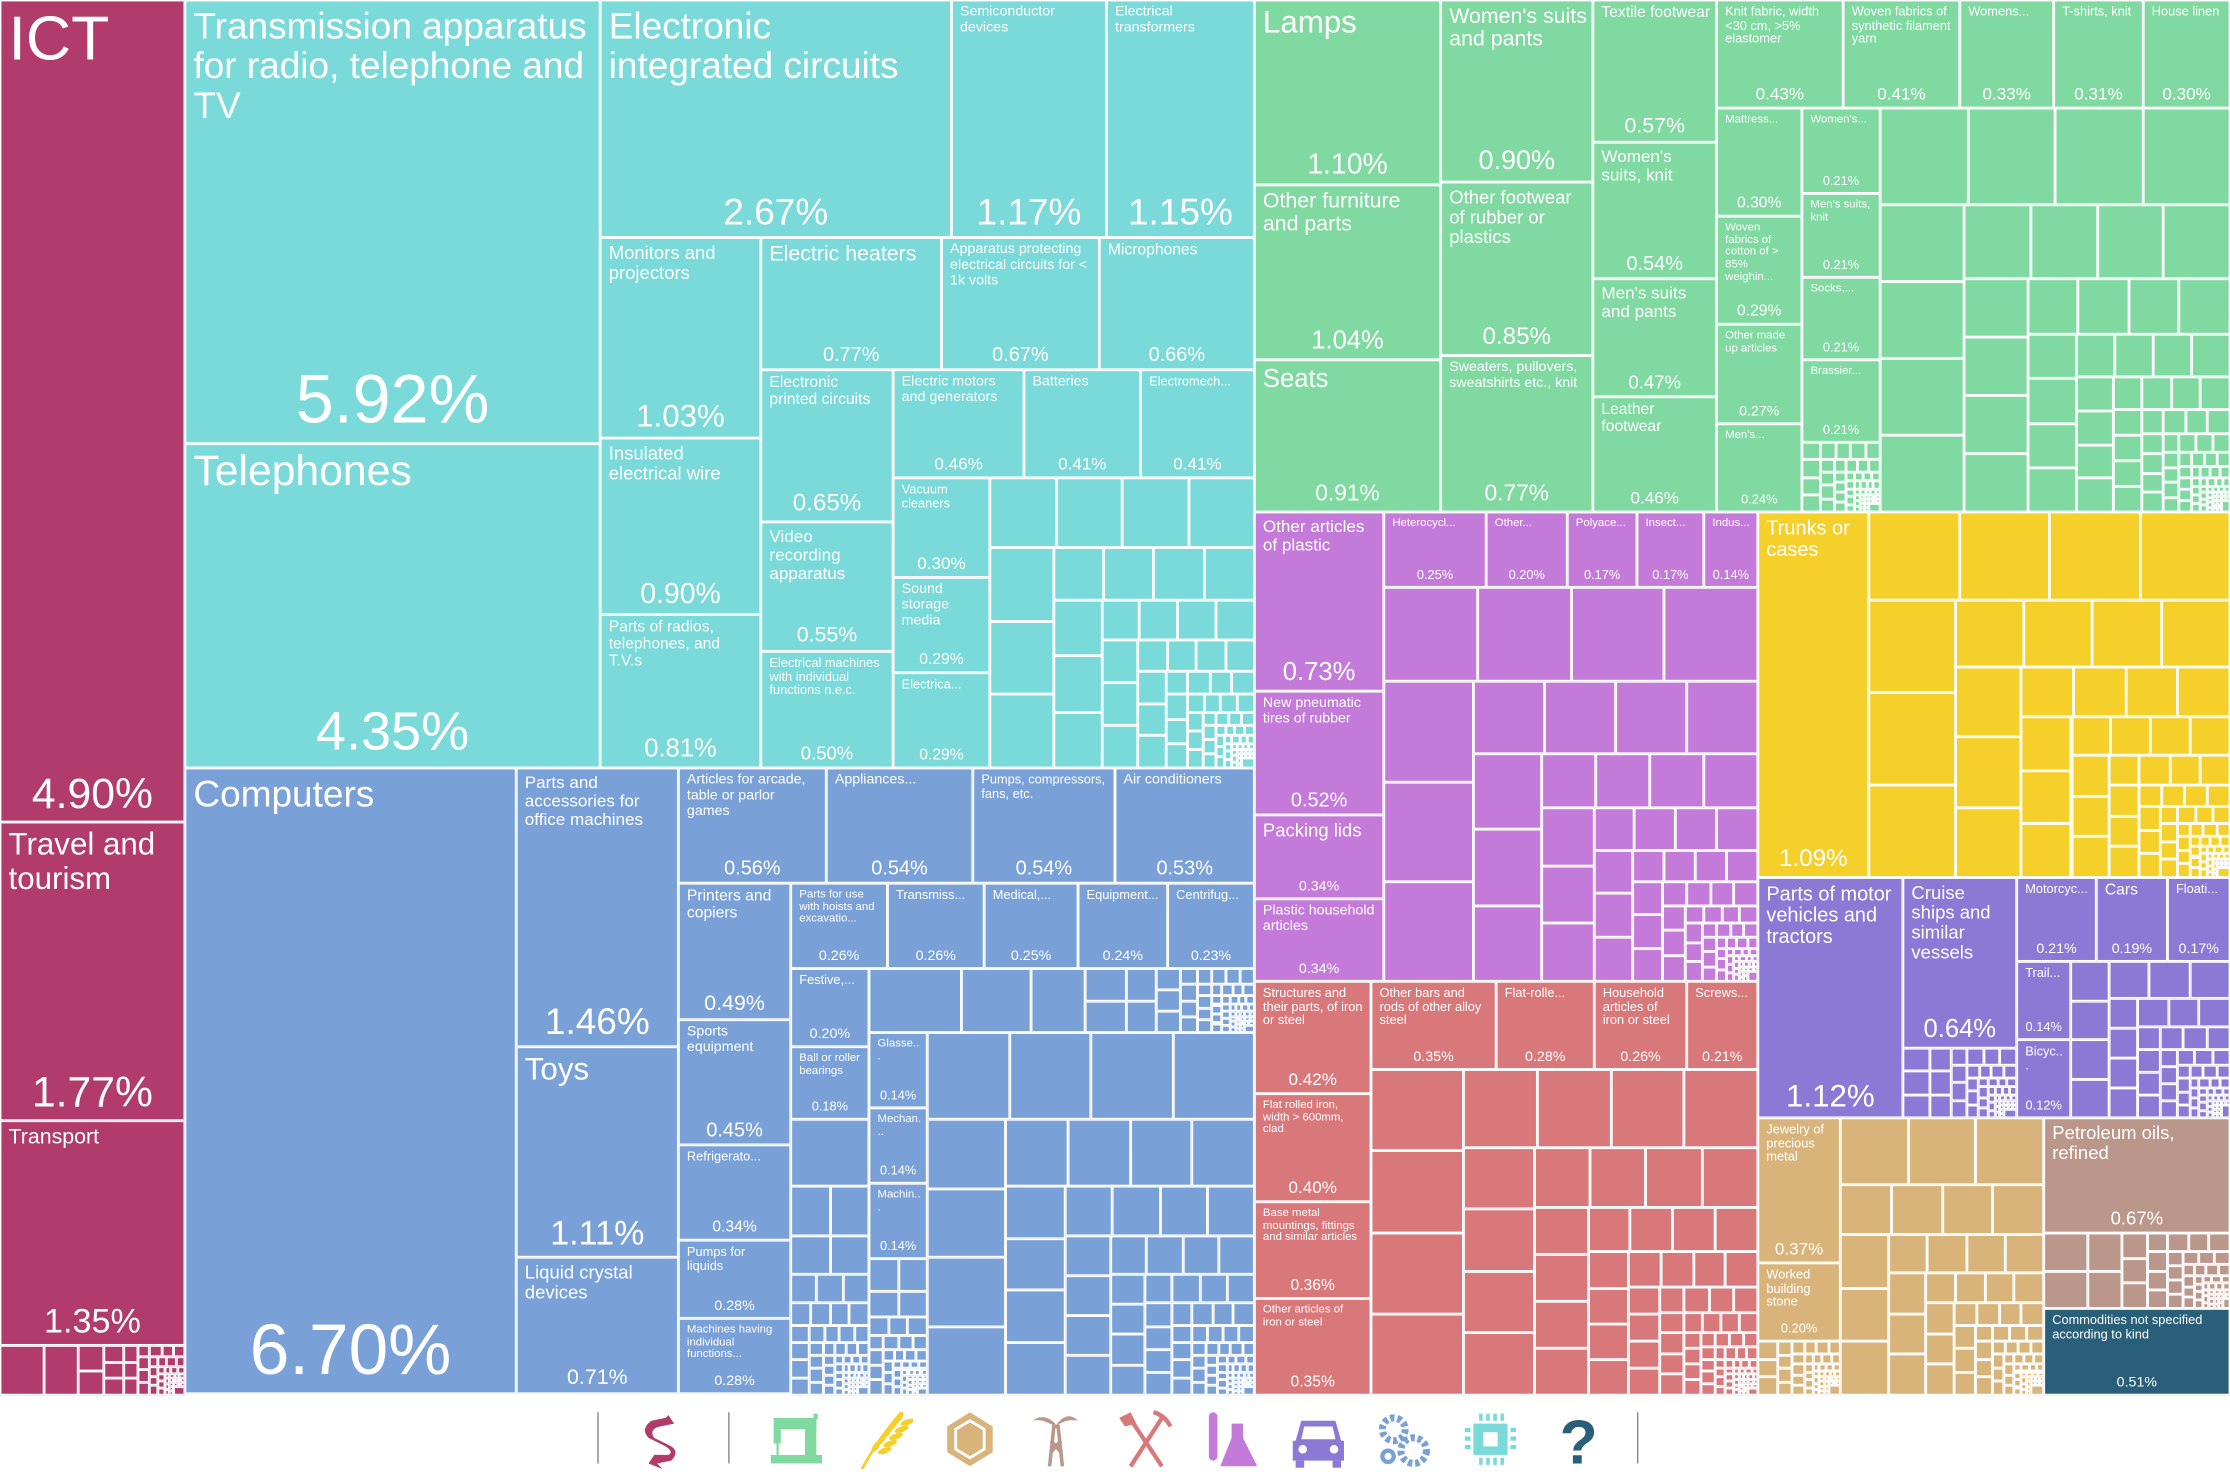 This screenshot has width=2230, height=1484. I want to click on treemap-tile: Women's suits, knit 0.54%, so click(1654, 210).